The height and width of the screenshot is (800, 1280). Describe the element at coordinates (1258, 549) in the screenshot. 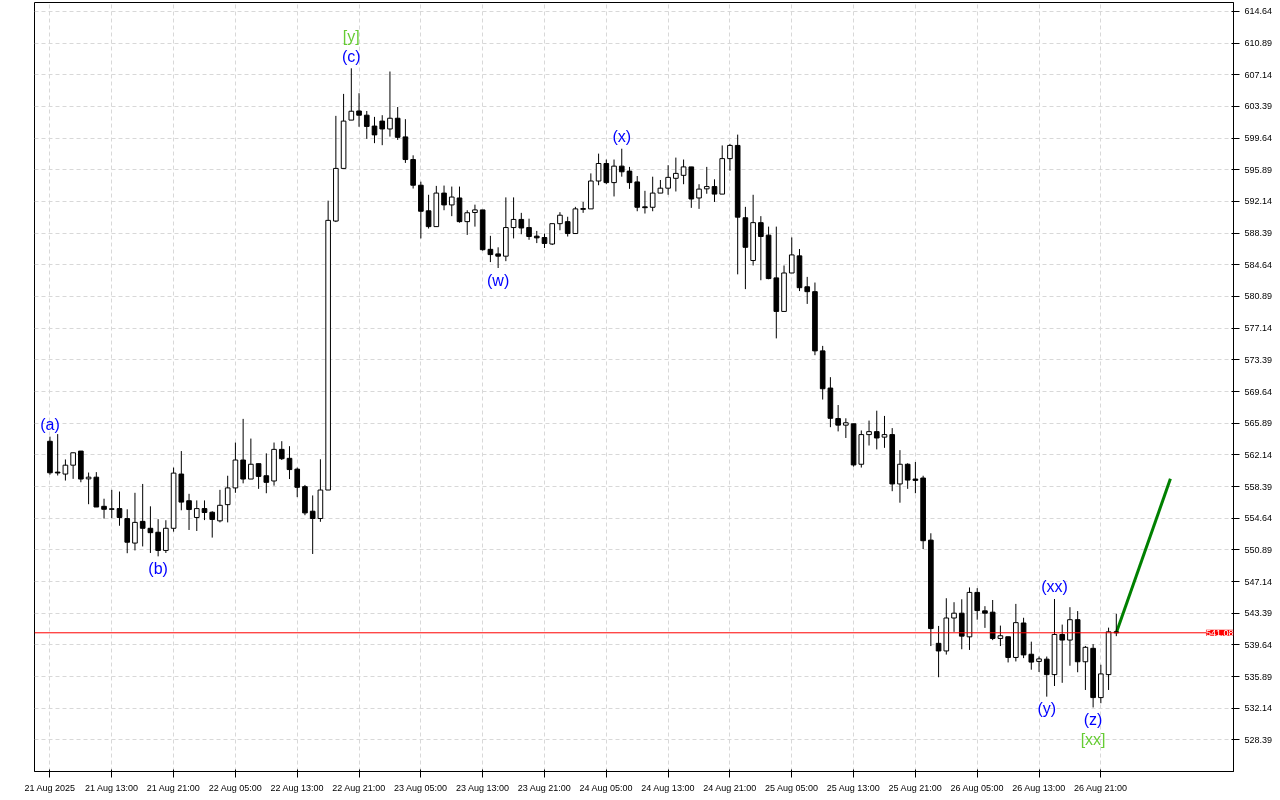

I see `y-tick-label: 550.89` at that location.